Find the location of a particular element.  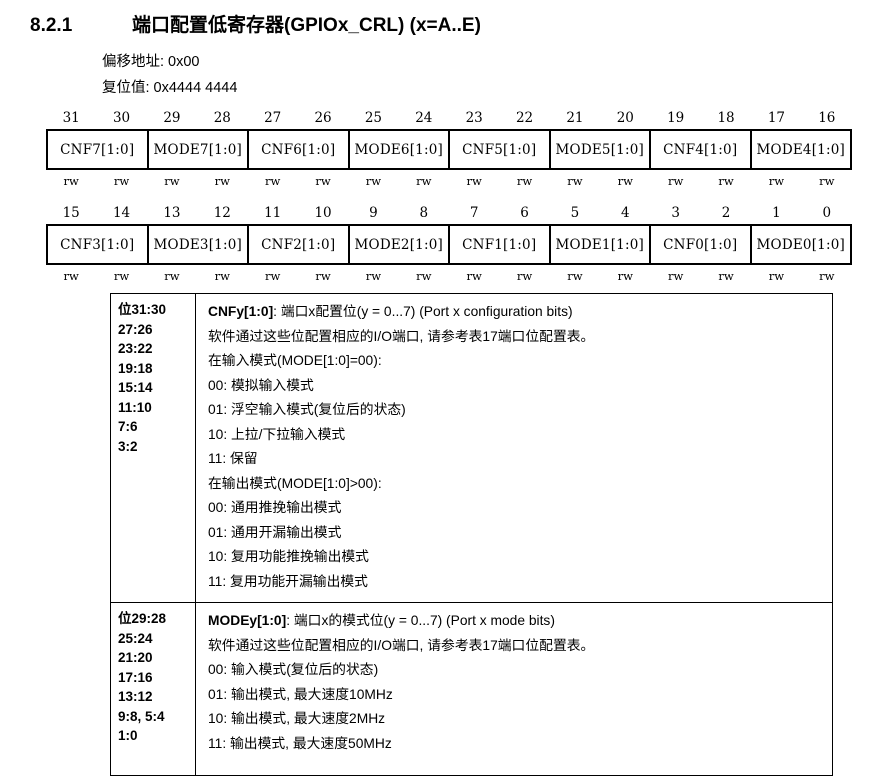

bit-number: 8 is located at coordinates (424, 213).